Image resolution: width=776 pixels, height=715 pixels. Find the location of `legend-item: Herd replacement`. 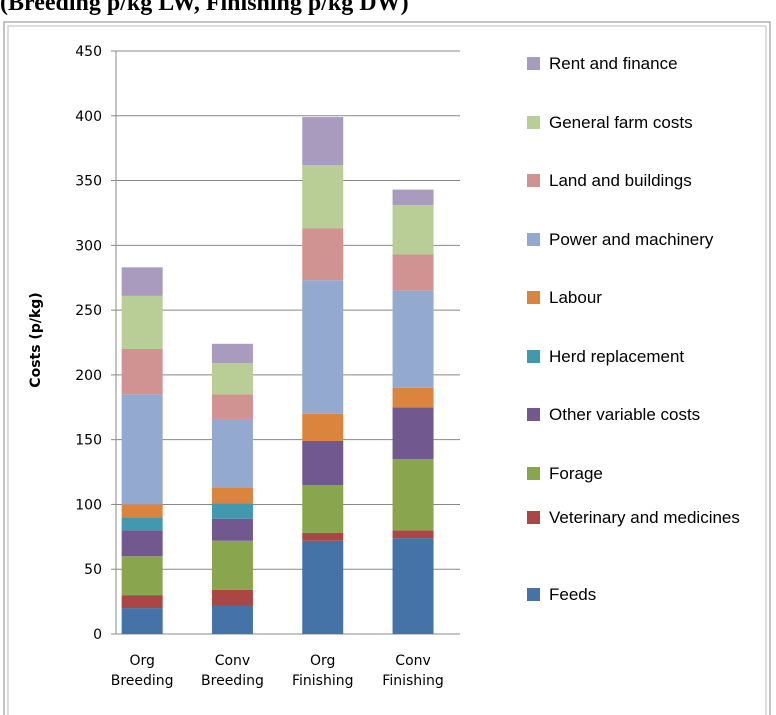

legend-item: Herd replacement is located at coordinates (635, 357).